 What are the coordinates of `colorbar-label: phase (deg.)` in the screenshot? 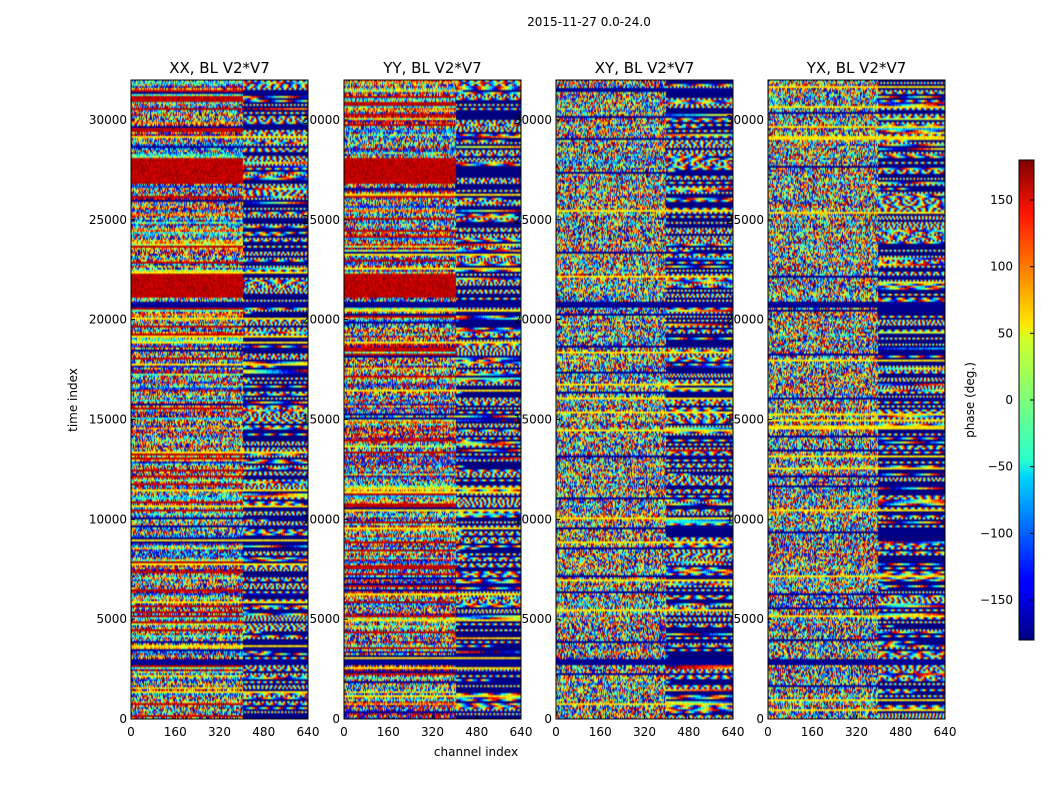 It's located at (970, 400).